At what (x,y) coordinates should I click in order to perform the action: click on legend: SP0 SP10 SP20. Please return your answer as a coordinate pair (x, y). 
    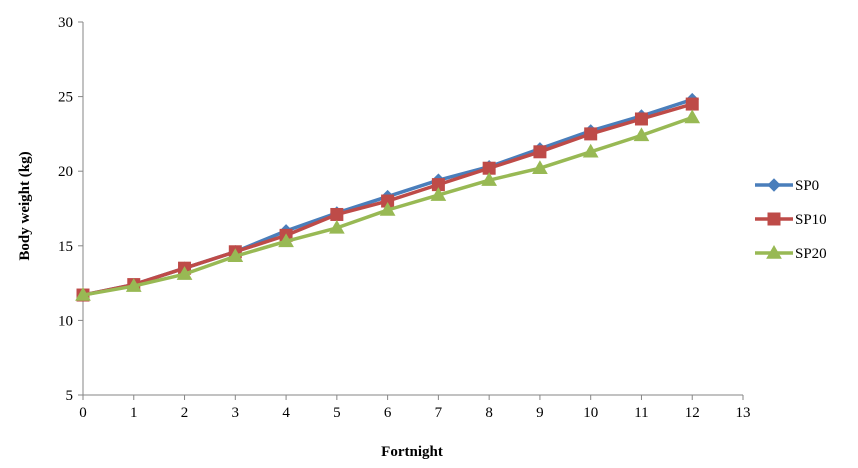
    Looking at the image, I should click on (791, 220).